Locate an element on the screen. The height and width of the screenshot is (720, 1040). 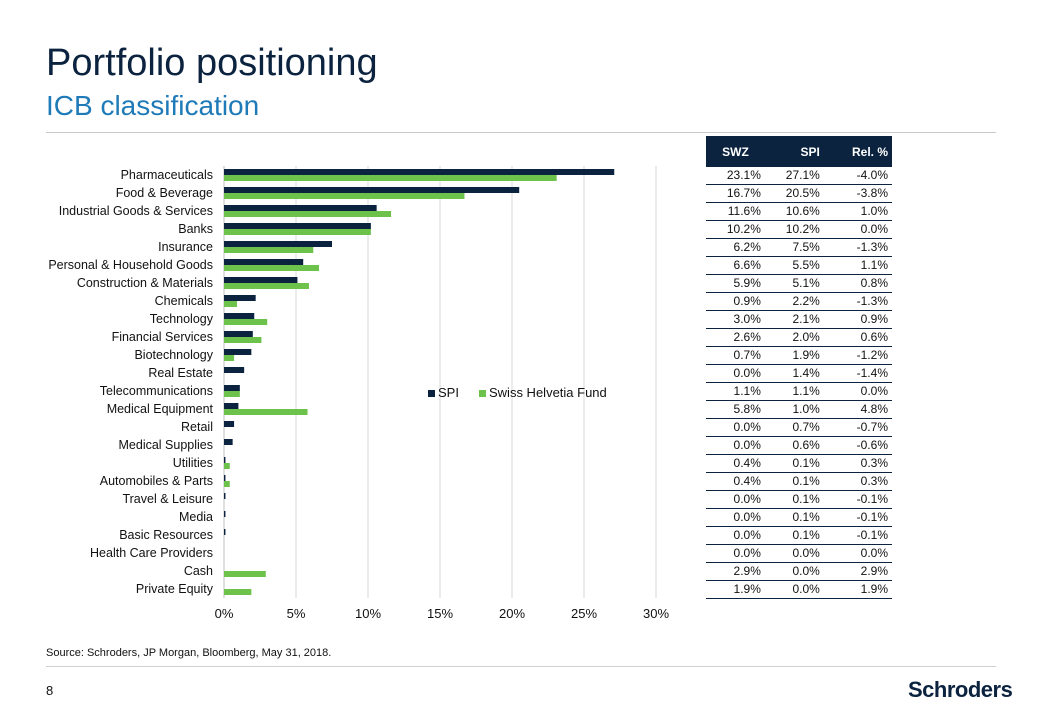
cell-swz: 2.9% is located at coordinates (735, 571).